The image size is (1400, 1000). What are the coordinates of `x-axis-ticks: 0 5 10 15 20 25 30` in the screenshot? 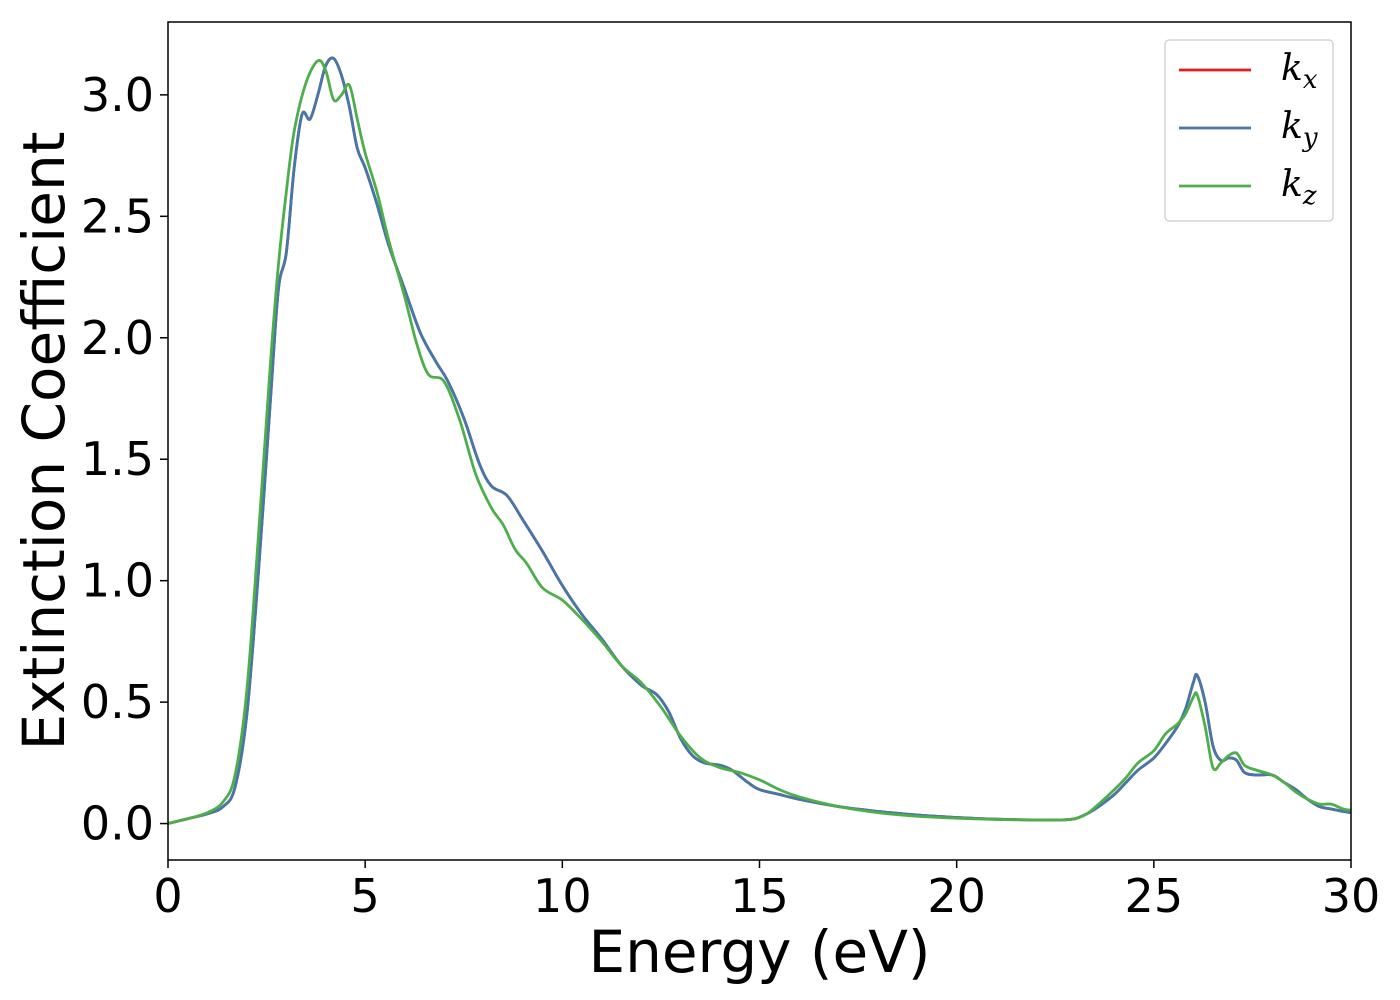 It's located at (766, 891).